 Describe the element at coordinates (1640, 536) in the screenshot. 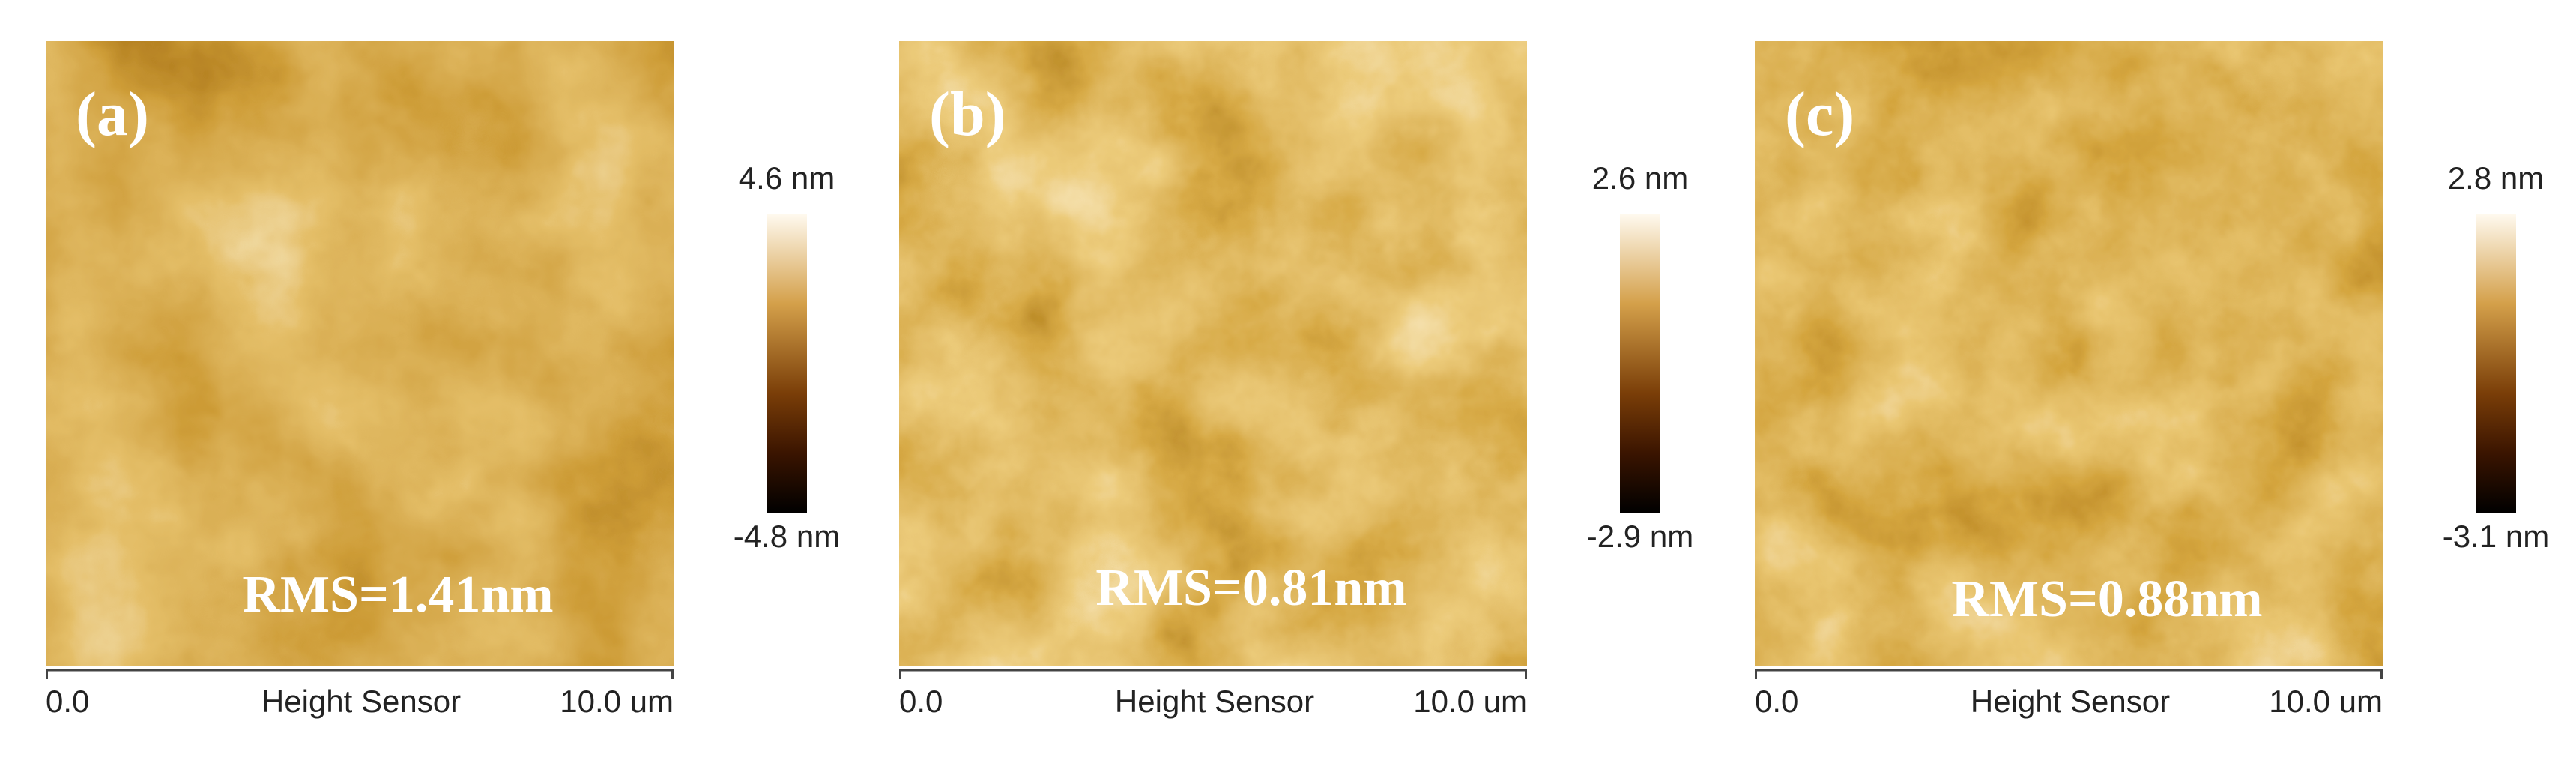

I see `scale-min: -2.9 nm` at that location.